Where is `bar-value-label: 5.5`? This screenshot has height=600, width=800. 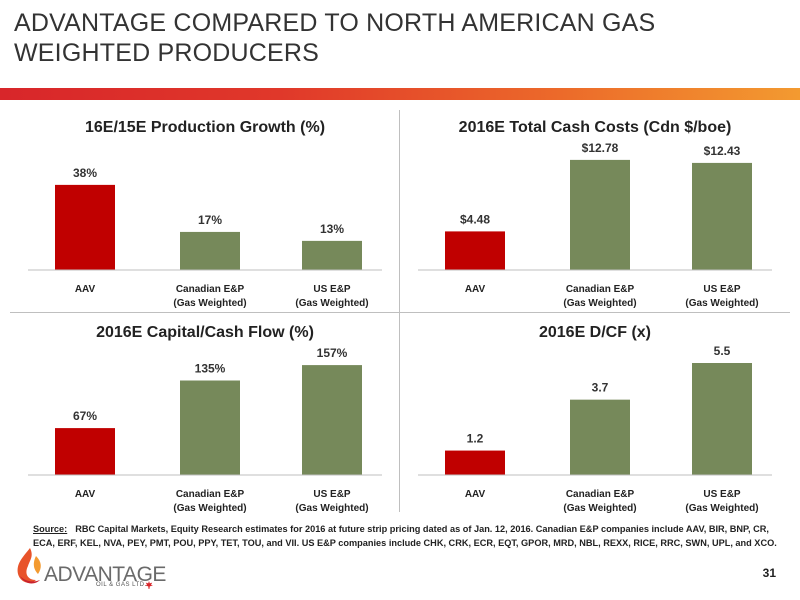 bar-value-label: 5.5 is located at coordinates (722, 351).